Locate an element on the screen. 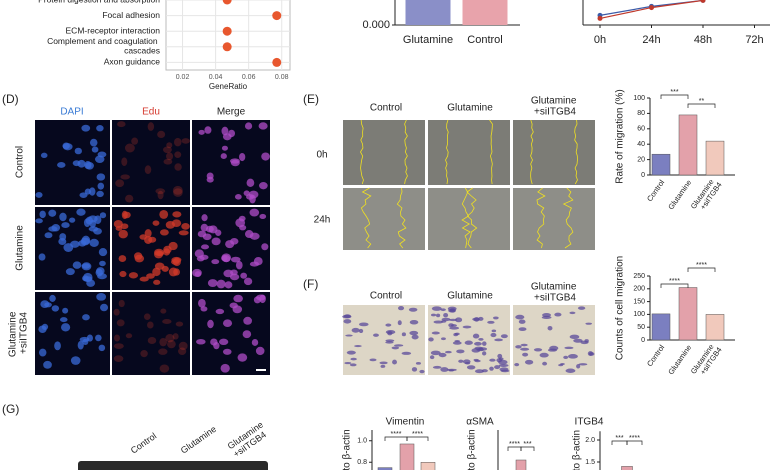 The image size is (780, 470). column-header: Control is located at coordinates (386, 108).